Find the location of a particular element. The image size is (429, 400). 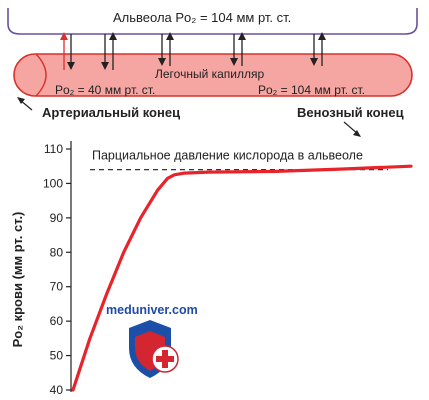

y-tick-label: 100 is located at coordinates (53, 183).